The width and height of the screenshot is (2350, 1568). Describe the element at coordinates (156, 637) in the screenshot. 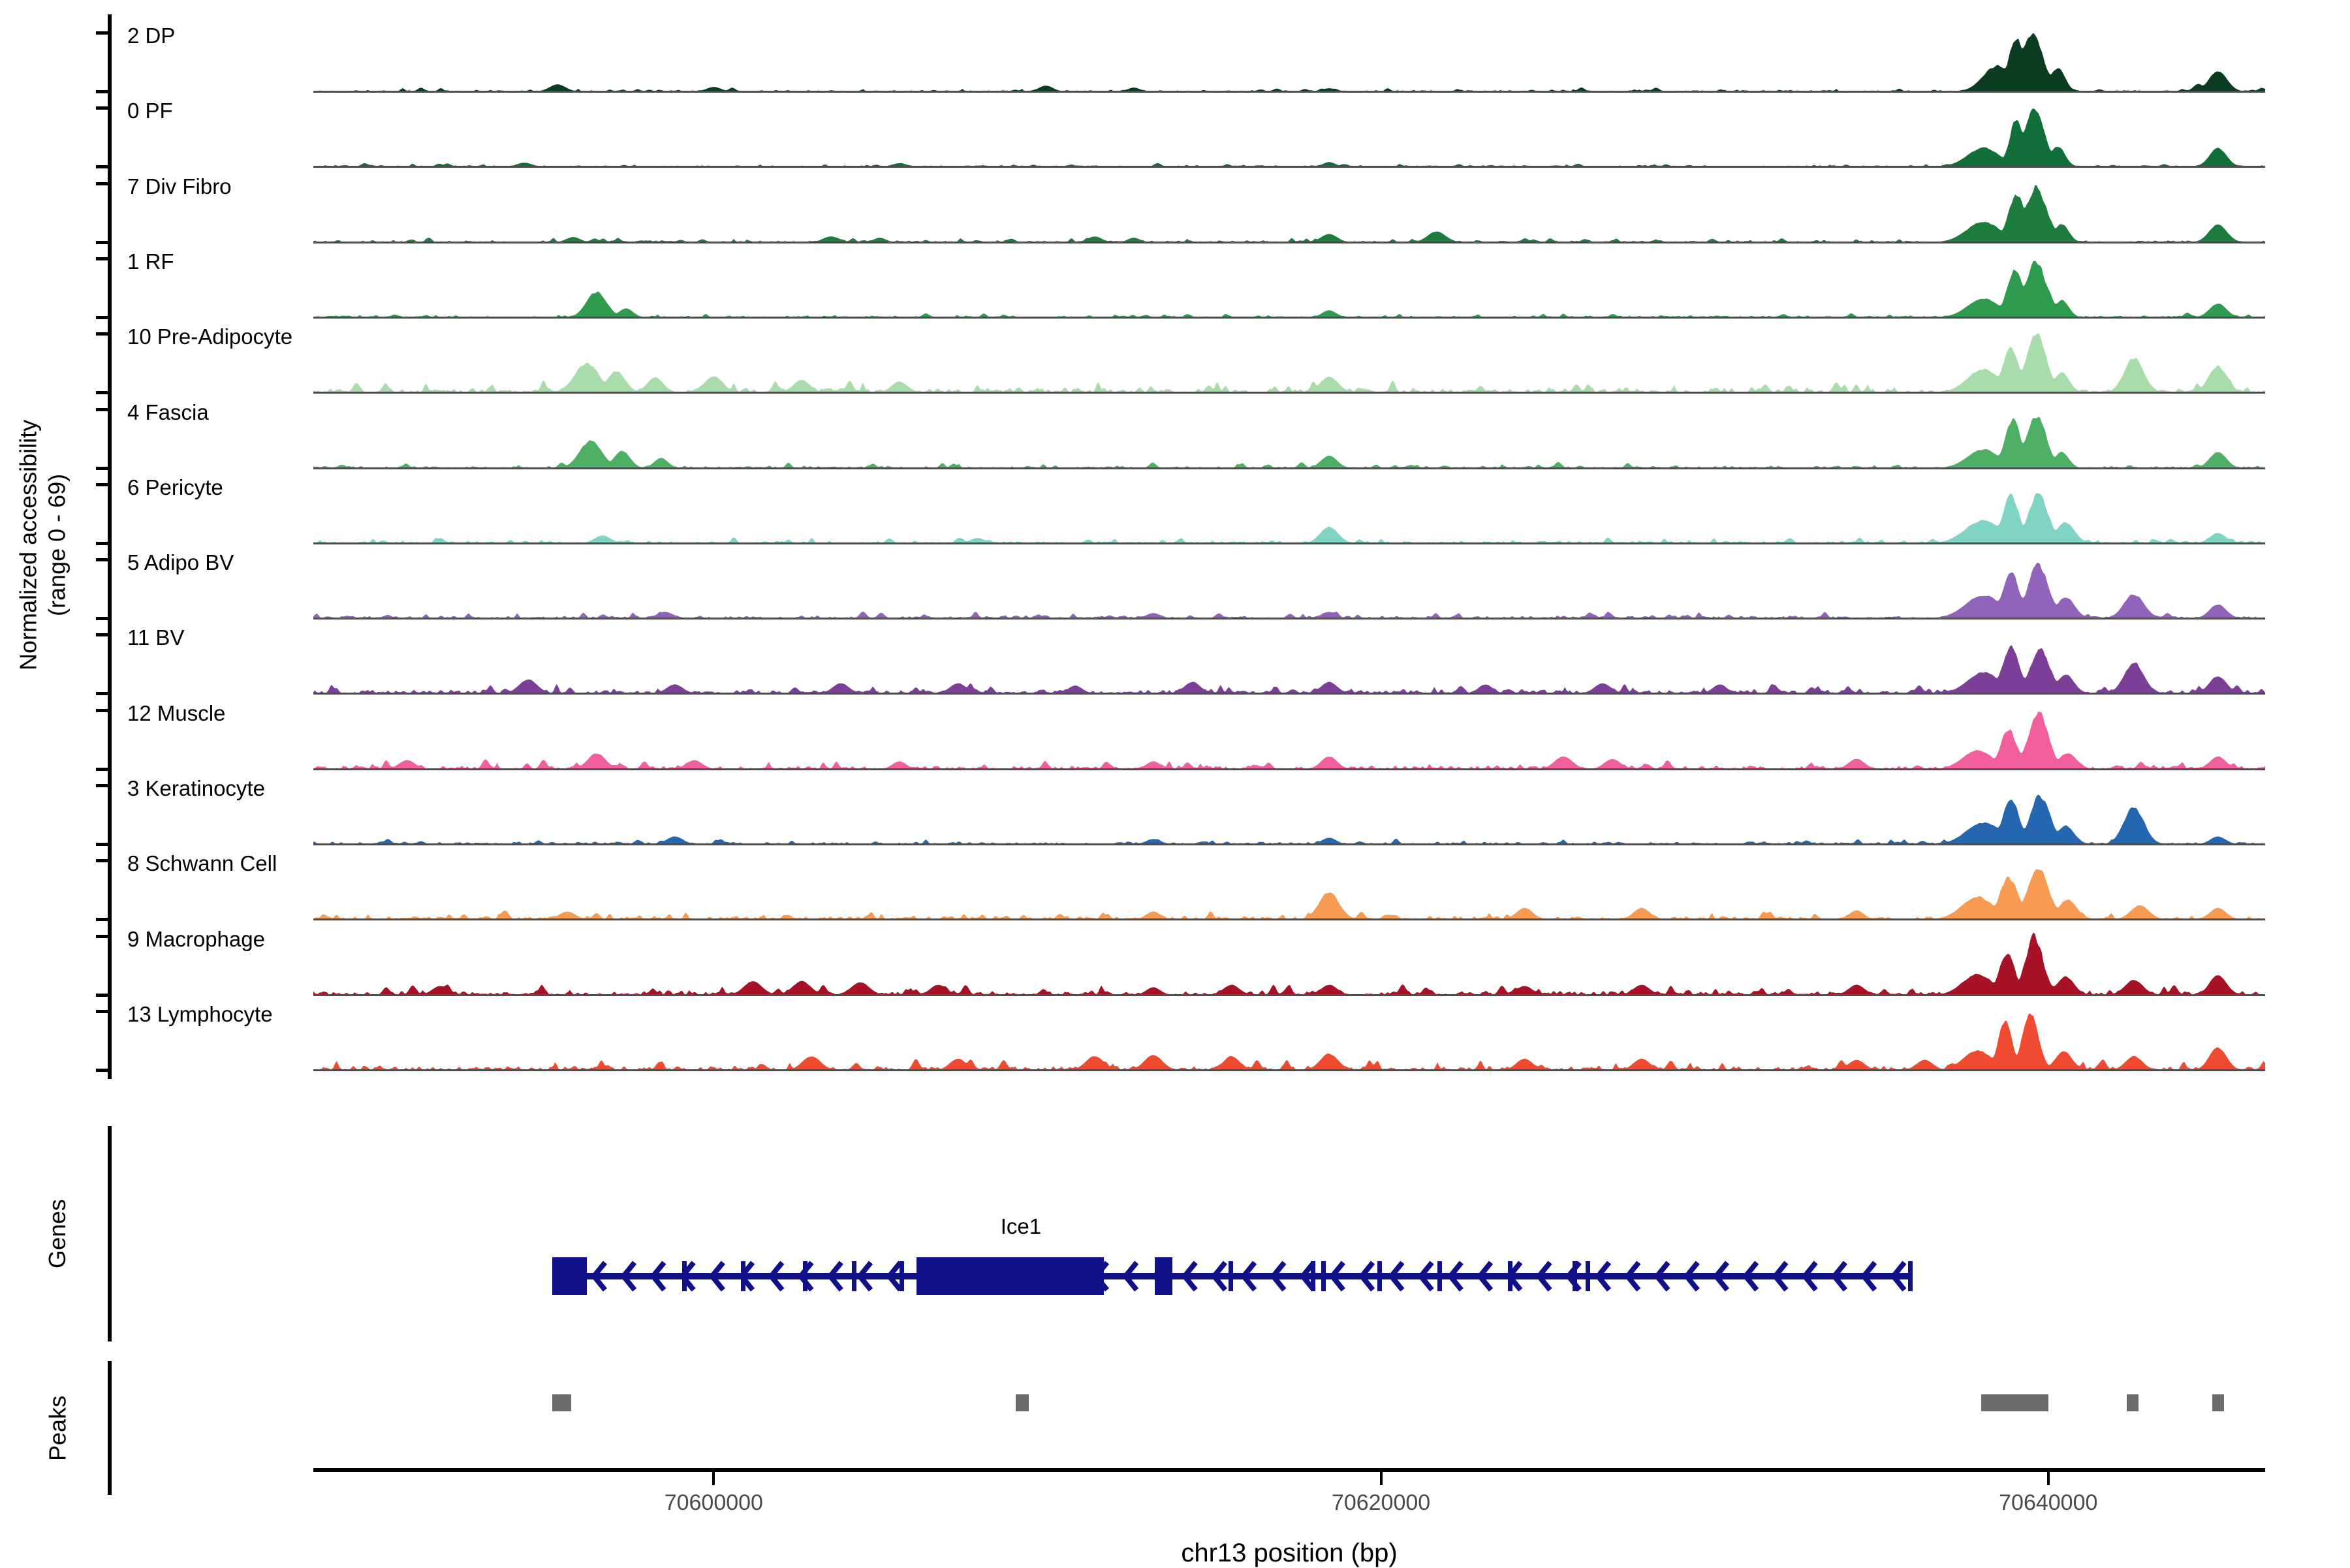

I see `track-label-11-bv: 11 BV` at that location.